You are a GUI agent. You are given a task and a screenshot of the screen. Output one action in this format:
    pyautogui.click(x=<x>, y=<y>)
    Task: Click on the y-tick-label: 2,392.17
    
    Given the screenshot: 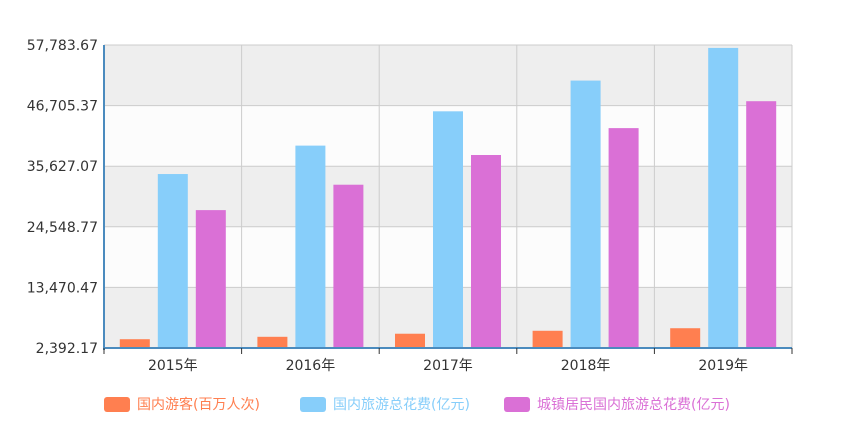 What is the action you would take?
    pyautogui.click(x=67, y=349)
    